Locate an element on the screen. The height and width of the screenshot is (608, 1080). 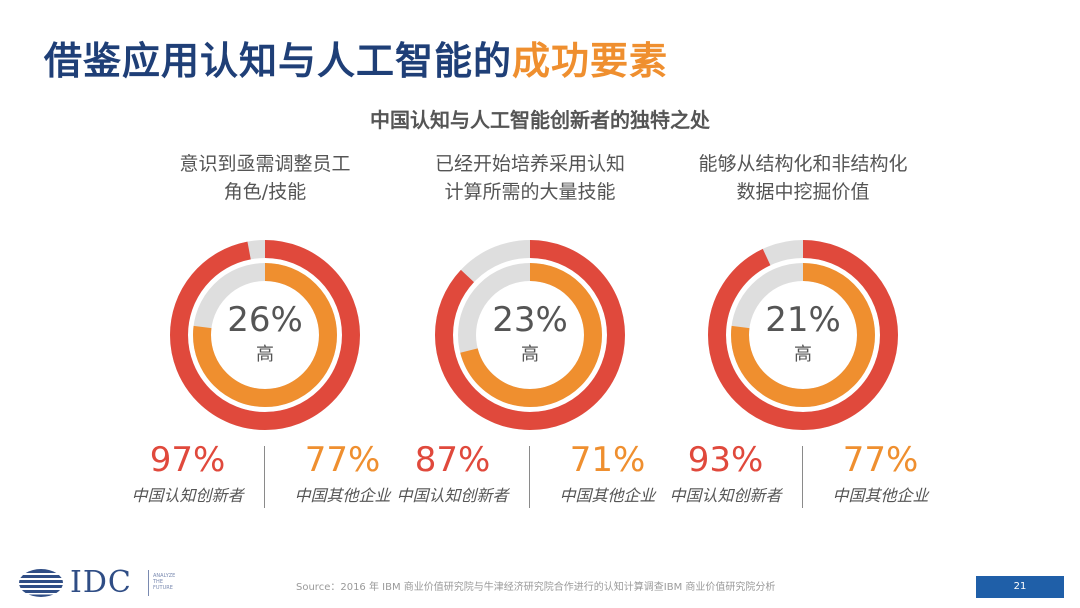
stats-row: 97% 中国认知创新者 77% 中国其他企业 is located at coordinates (265, 475).